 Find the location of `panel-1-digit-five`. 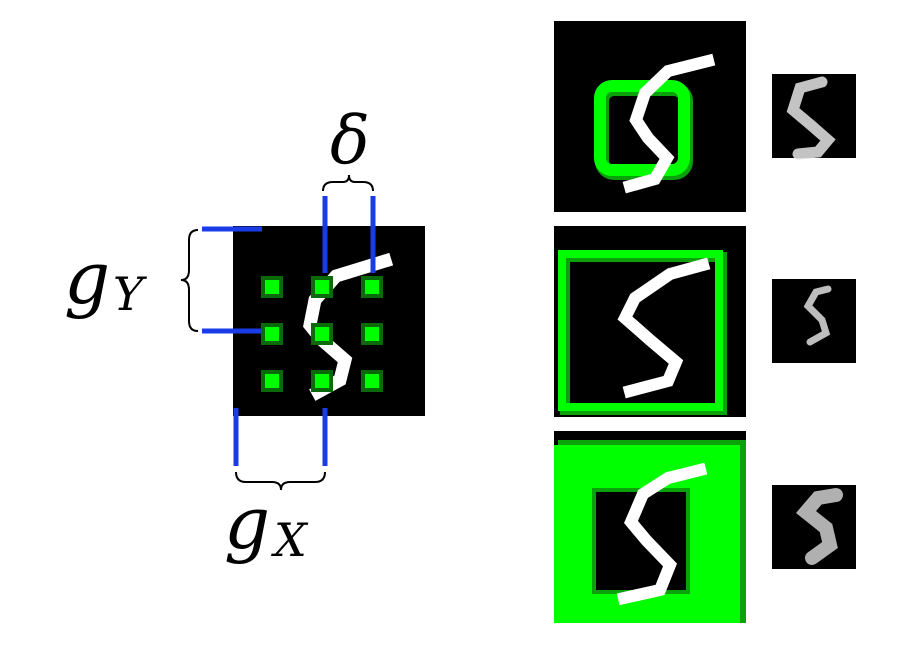

panel-1-digit-five is located at coordinates (669, 123).